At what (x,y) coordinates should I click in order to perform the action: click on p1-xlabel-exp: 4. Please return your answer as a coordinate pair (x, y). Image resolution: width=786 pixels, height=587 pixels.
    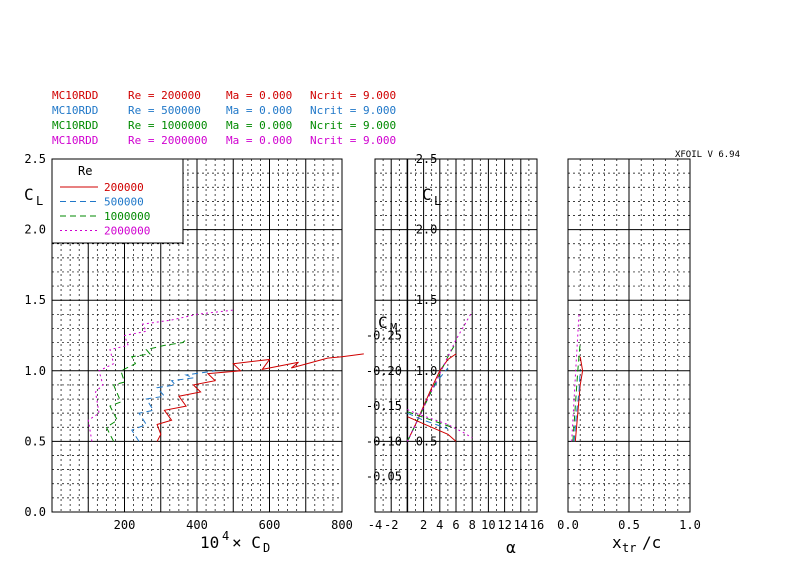
    Looking at the image, I should click on (225, 536).